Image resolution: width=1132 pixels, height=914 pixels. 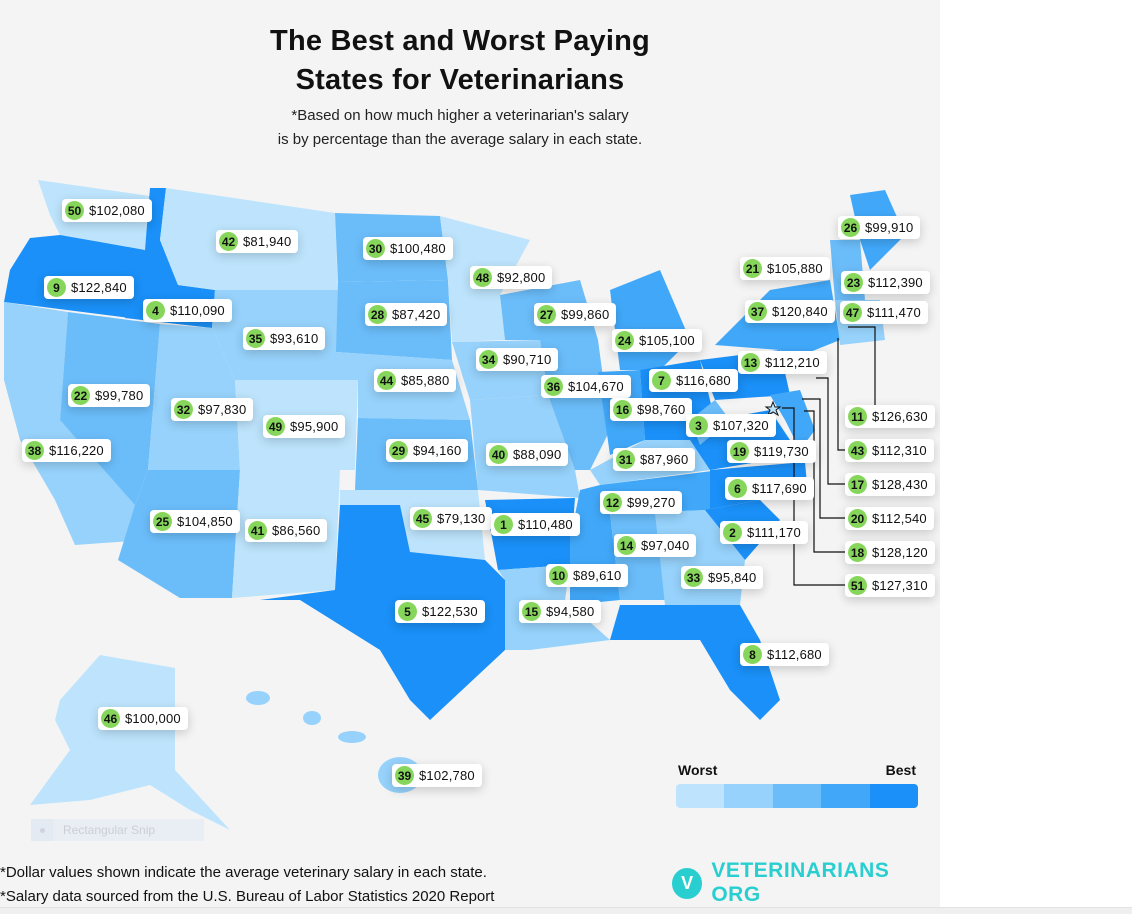 I want to click on state-label: 8 $112,680, so click(x=784, y=654).